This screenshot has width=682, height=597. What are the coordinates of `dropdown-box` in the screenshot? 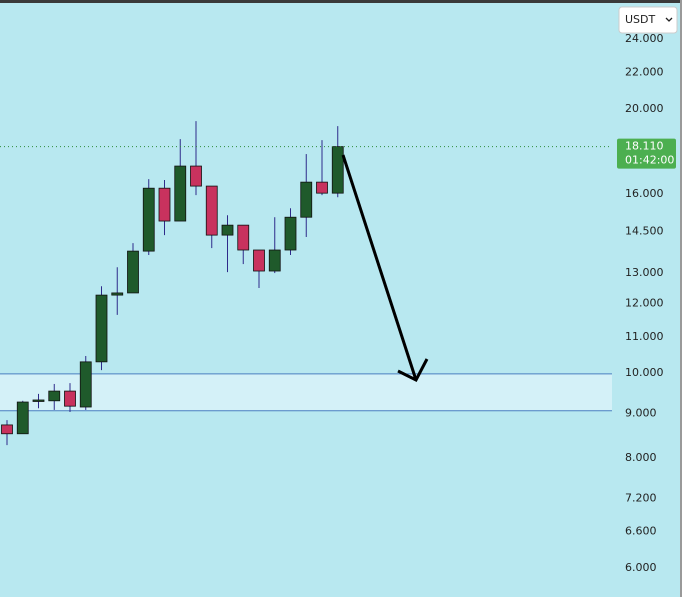 It's located at (648, 20).